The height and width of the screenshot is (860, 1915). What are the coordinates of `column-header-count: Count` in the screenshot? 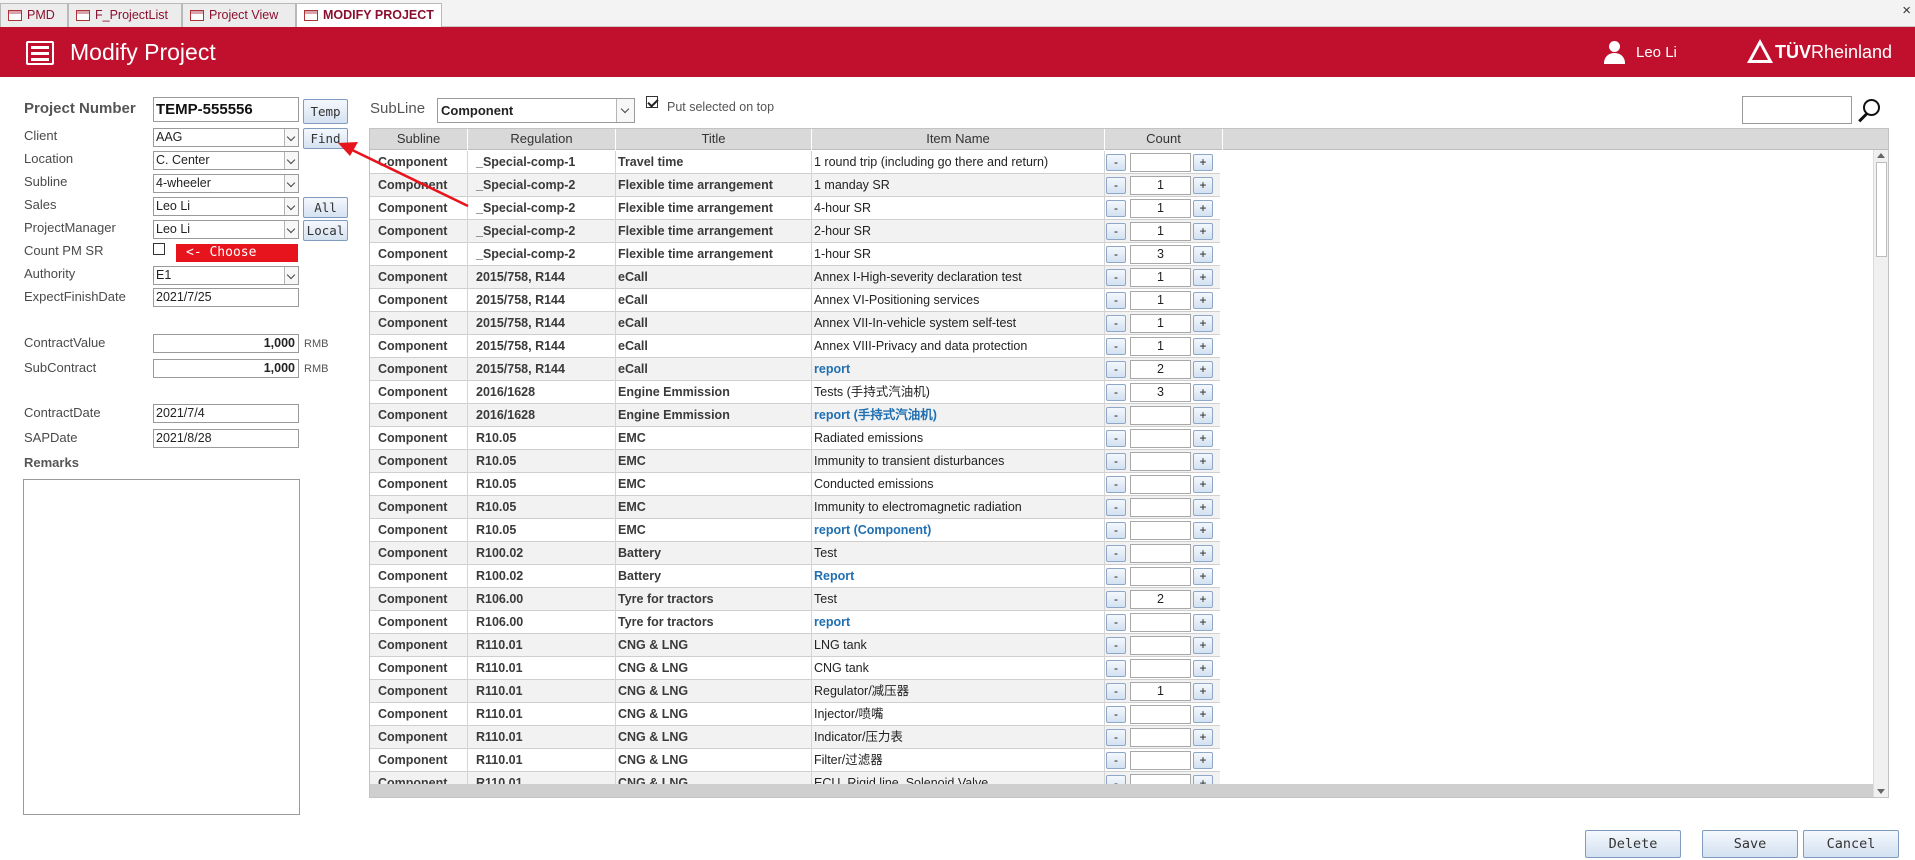 It's located at (1164, 139).